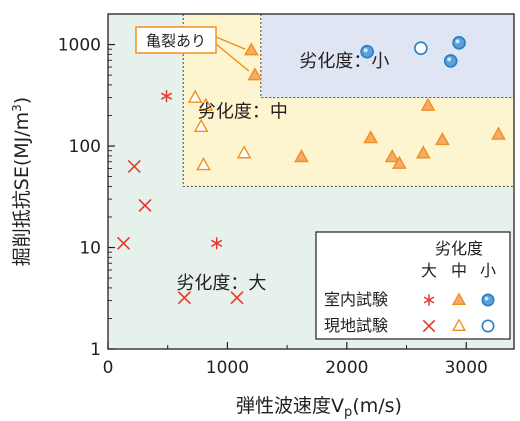 Image resolution: width=520 pixels, height=421 pixels. What do you see at coordinates (488, 270) in the screenshot?
I see `legend-column-3: 小` at bounding box center [488, 270].